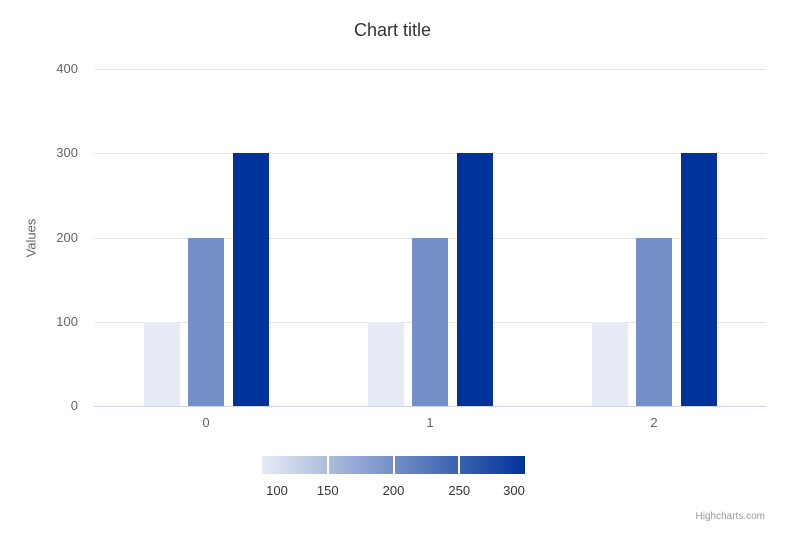 The image size is (785, 535). What do you see at coordinates (67, 237) in the screenshot?
I see `y-tick-label: 200` at bounding box center [67, 237].